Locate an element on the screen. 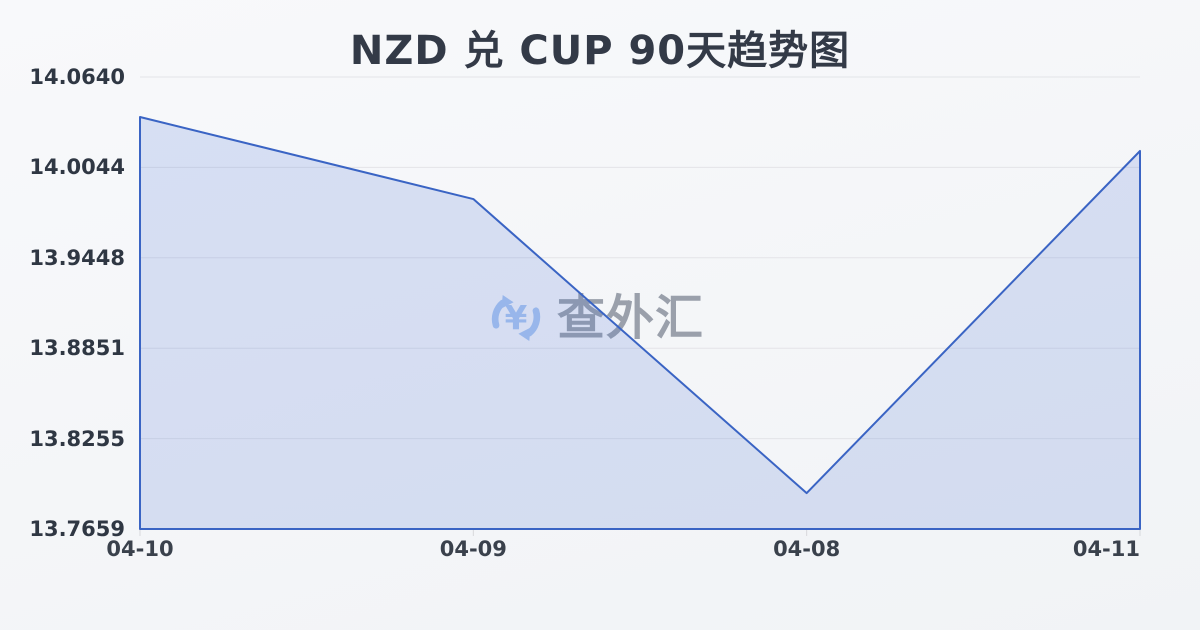 Image resolution: width=1200 pixels, height=630 pixels. x-axis-label: 04-10 is located at coordinates (140, 549).